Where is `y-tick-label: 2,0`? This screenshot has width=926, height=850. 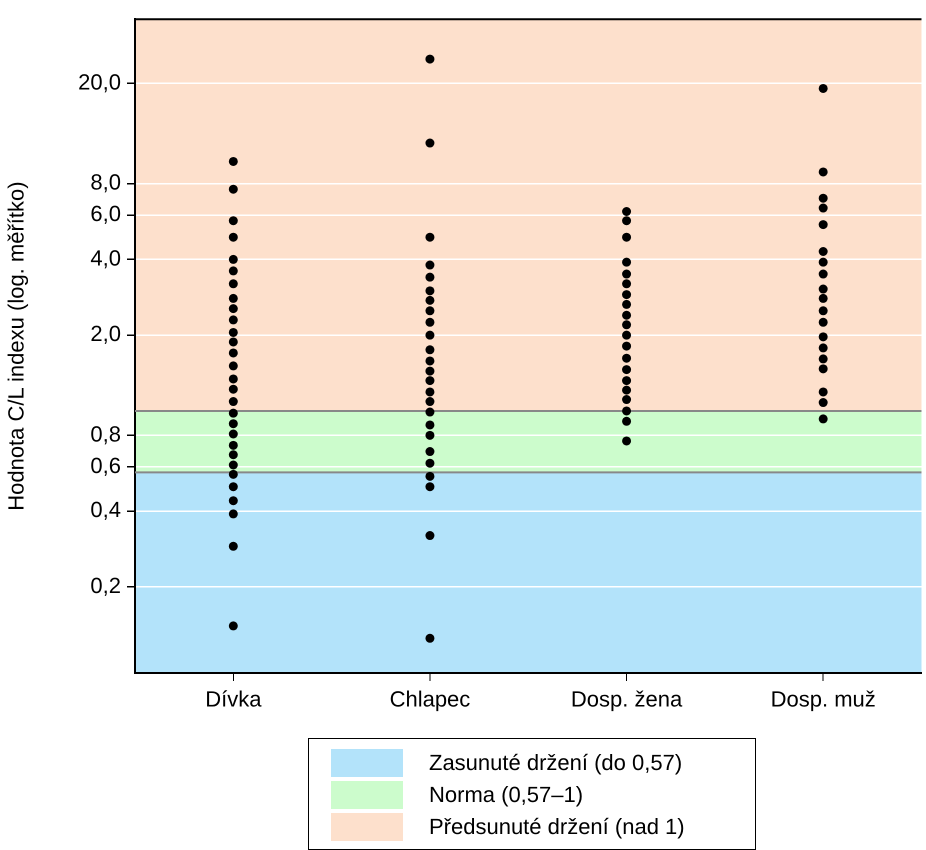
y-tick-label: 2,0 is located at coordinates (105, 333).